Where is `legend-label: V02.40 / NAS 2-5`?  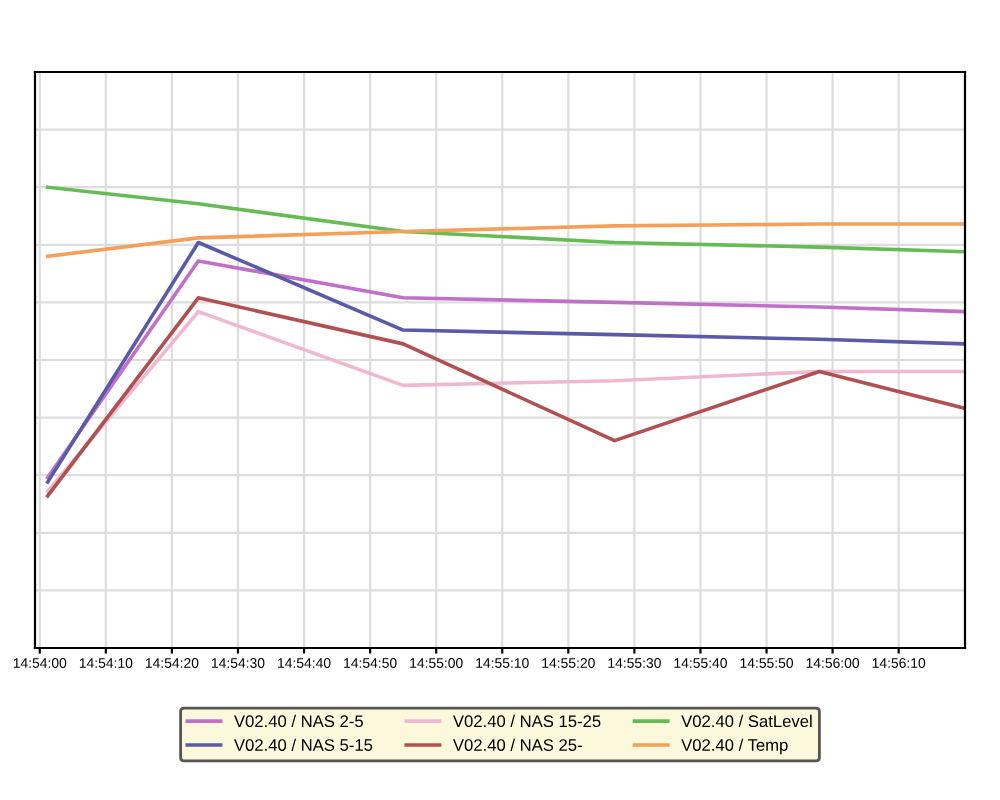
legend-label: V02.40 / NAS 2-5 is located at coordinates (298, 721).